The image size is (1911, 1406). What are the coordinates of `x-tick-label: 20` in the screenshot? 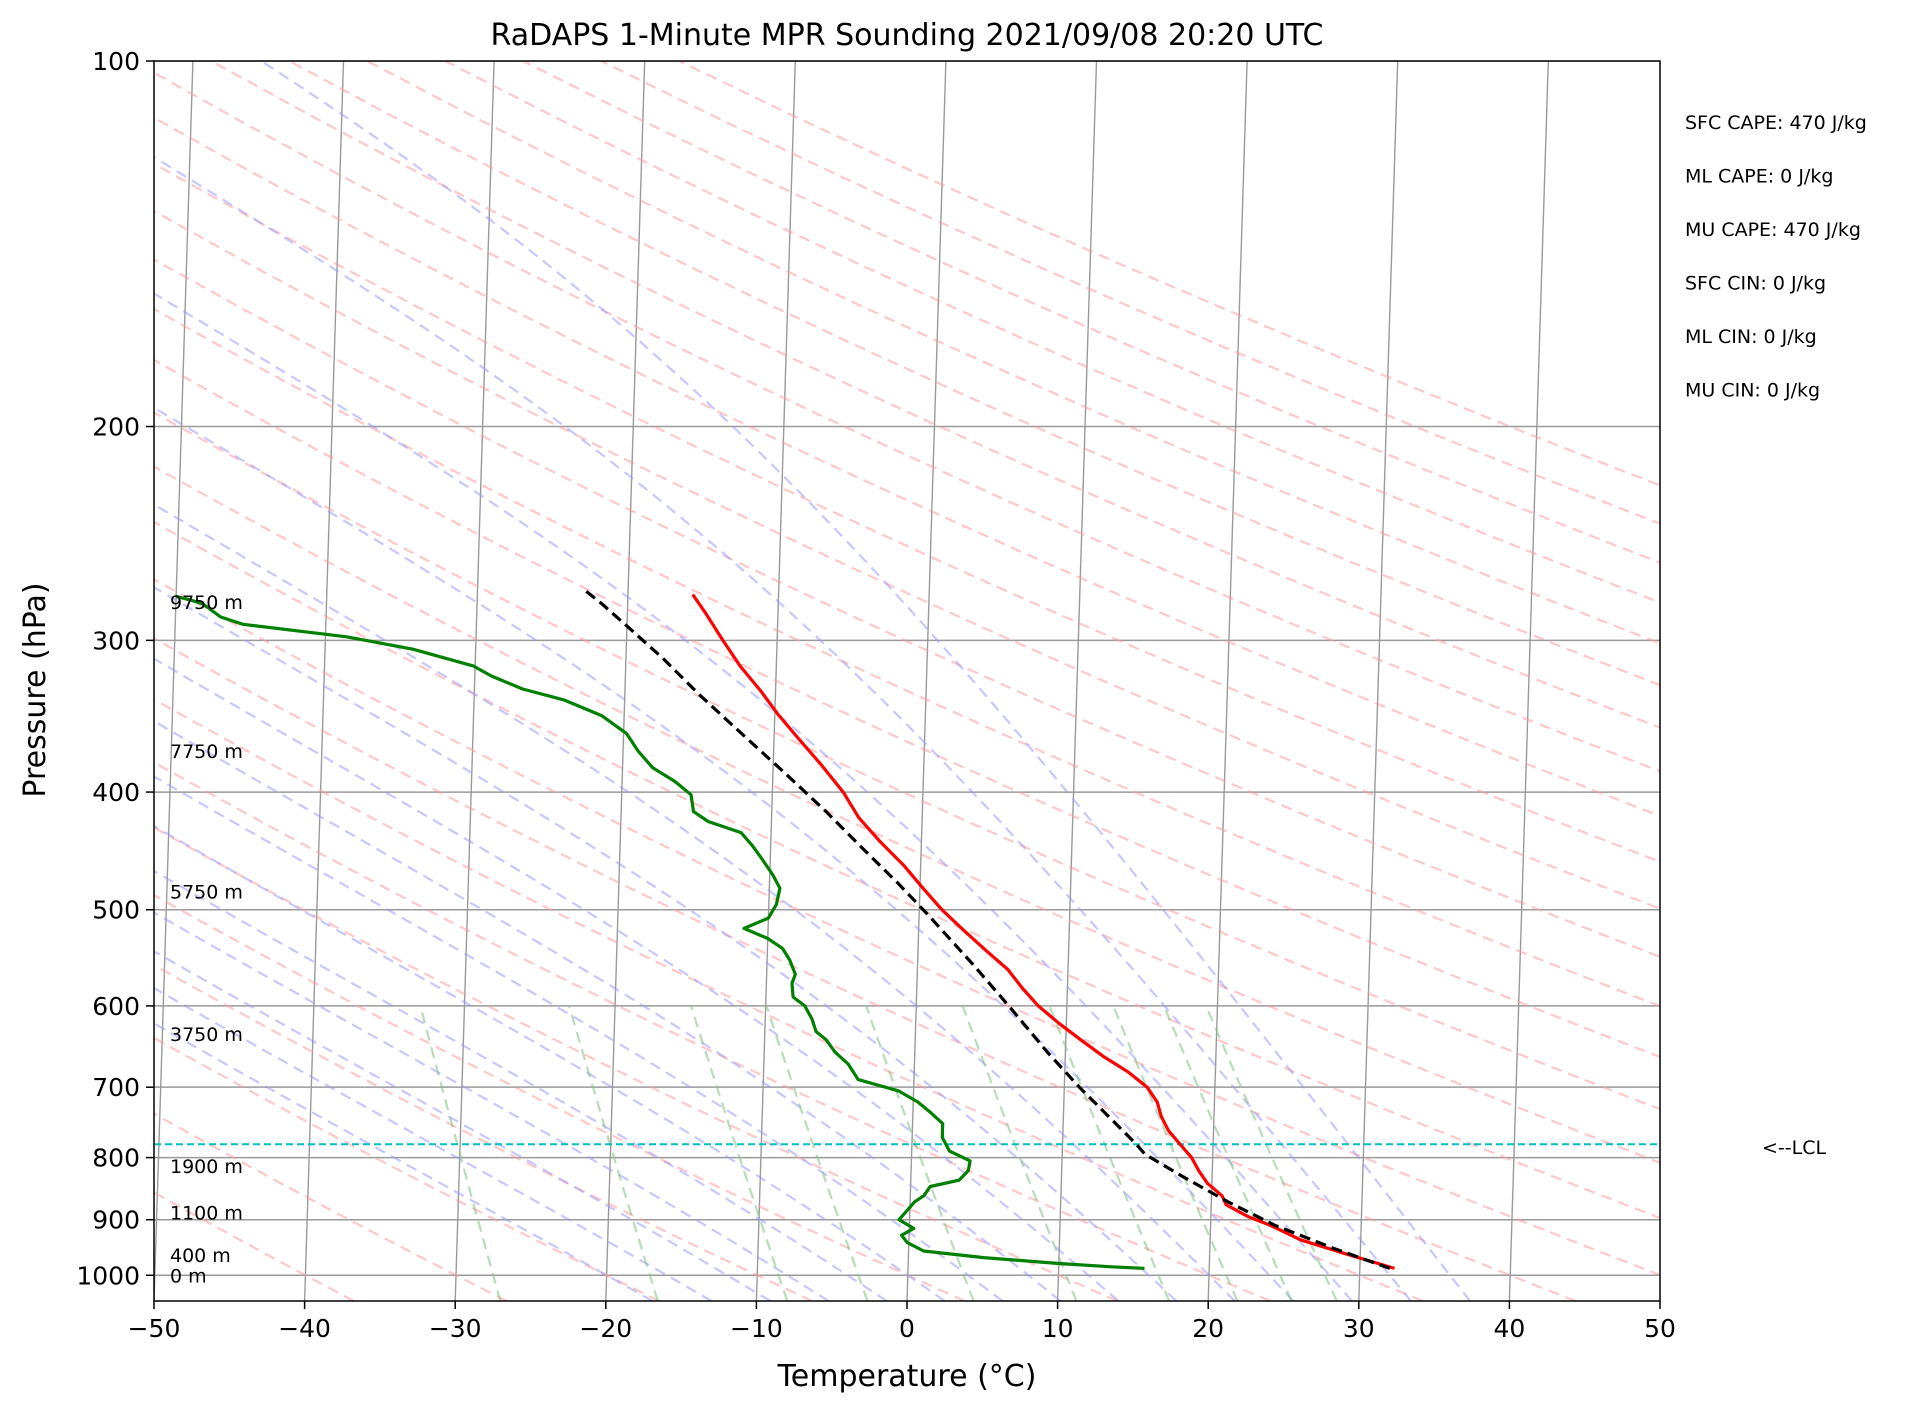 It's located at (1208, 1328).